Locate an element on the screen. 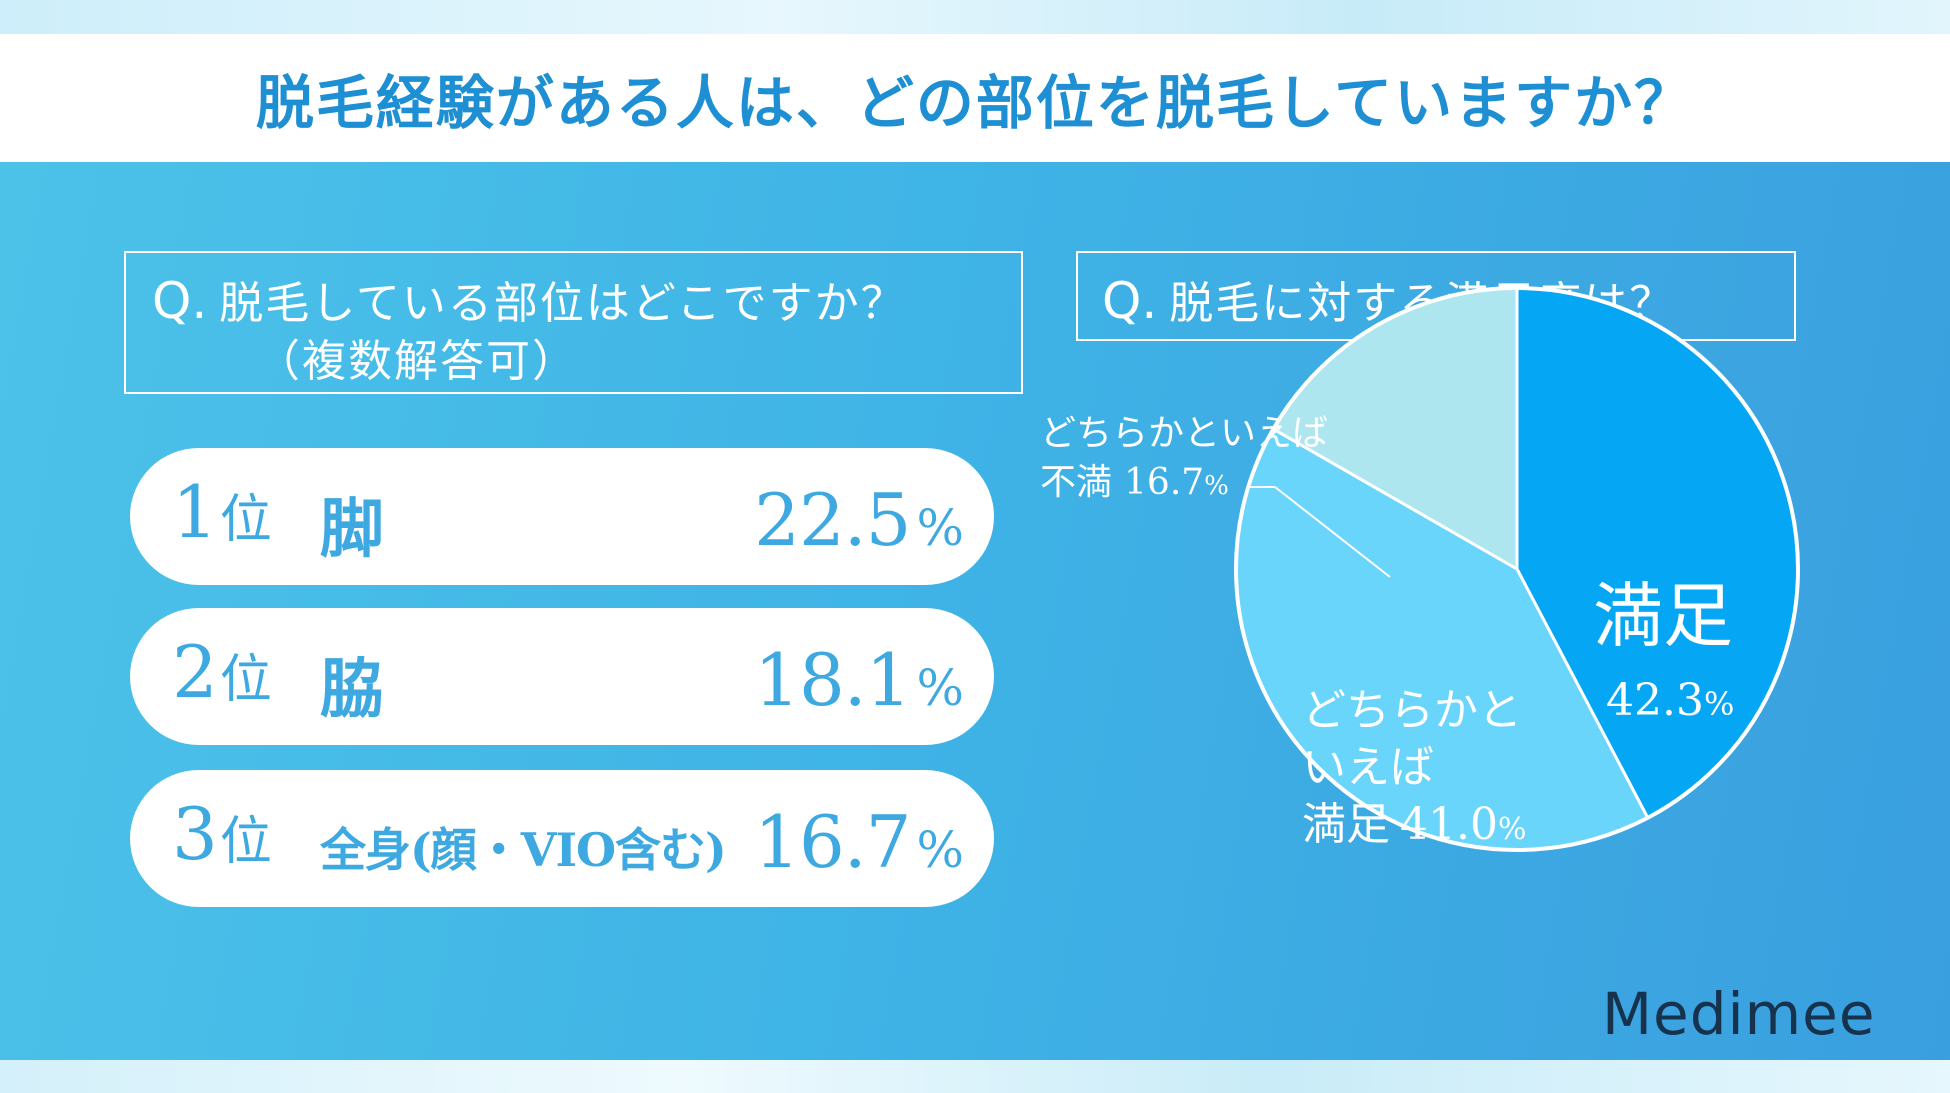 The image size is (1950, 1093). percent-value: 18.1 is located at coordinates (832, 680).